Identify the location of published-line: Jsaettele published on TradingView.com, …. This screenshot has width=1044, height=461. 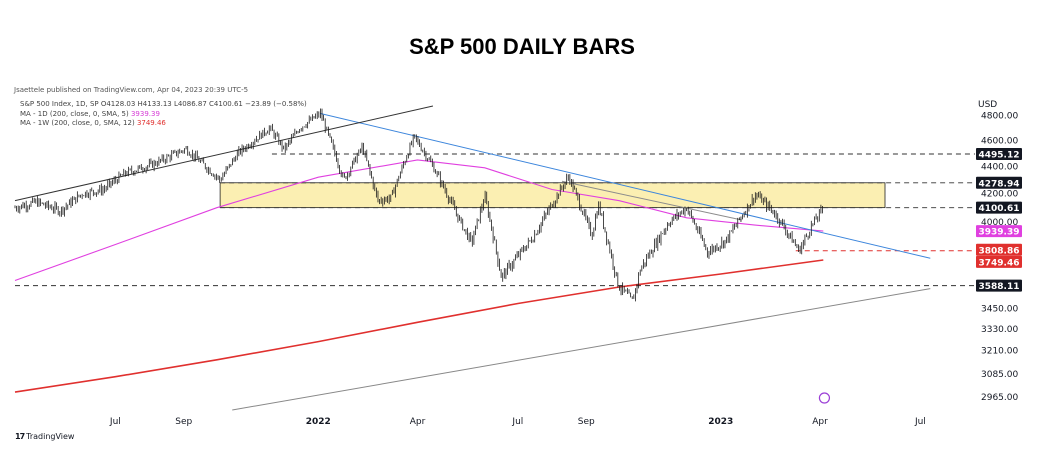
(131, 90).